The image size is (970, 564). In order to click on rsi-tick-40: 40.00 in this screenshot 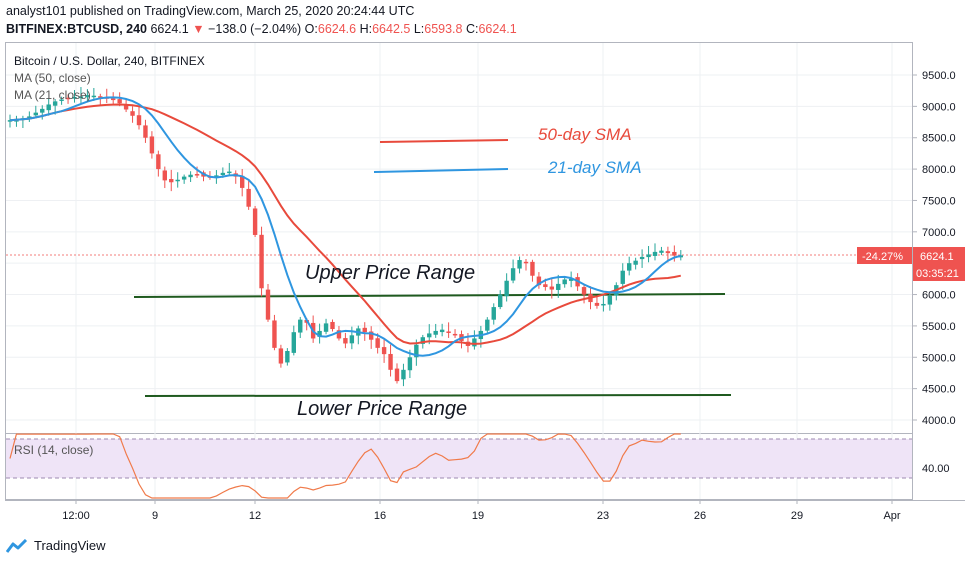, I will do `click(936, 469)`.